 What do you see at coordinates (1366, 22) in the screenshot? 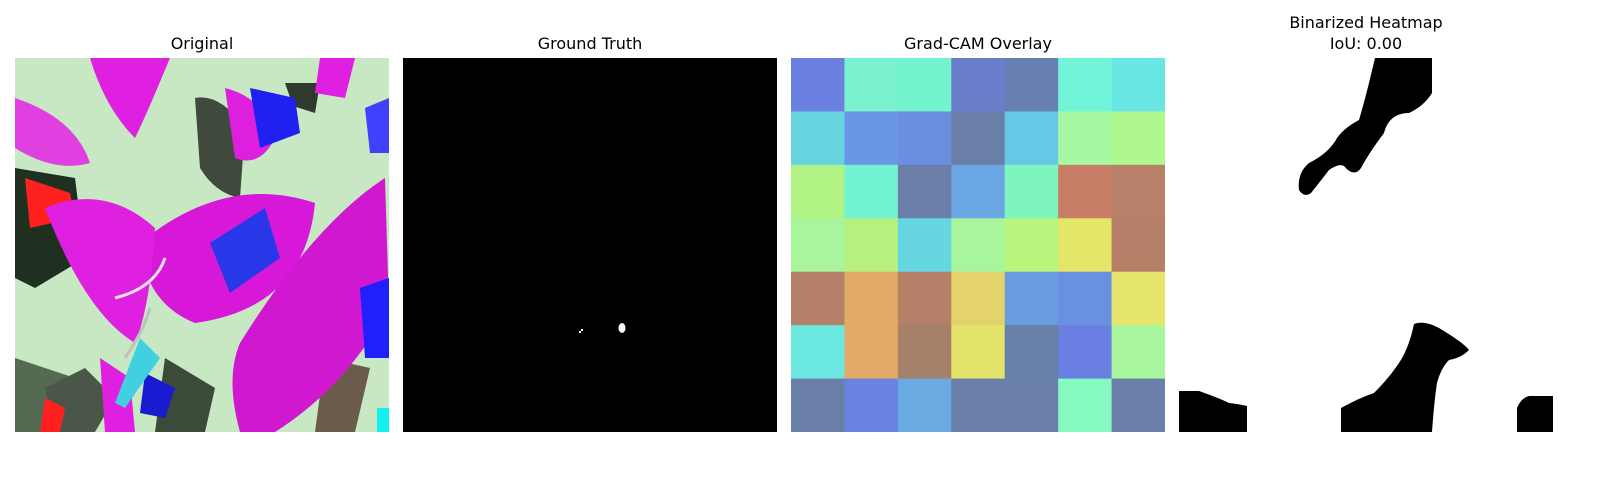
I see `binarized-title: Binarized Heatmap` at bounding box center [1366, 22].